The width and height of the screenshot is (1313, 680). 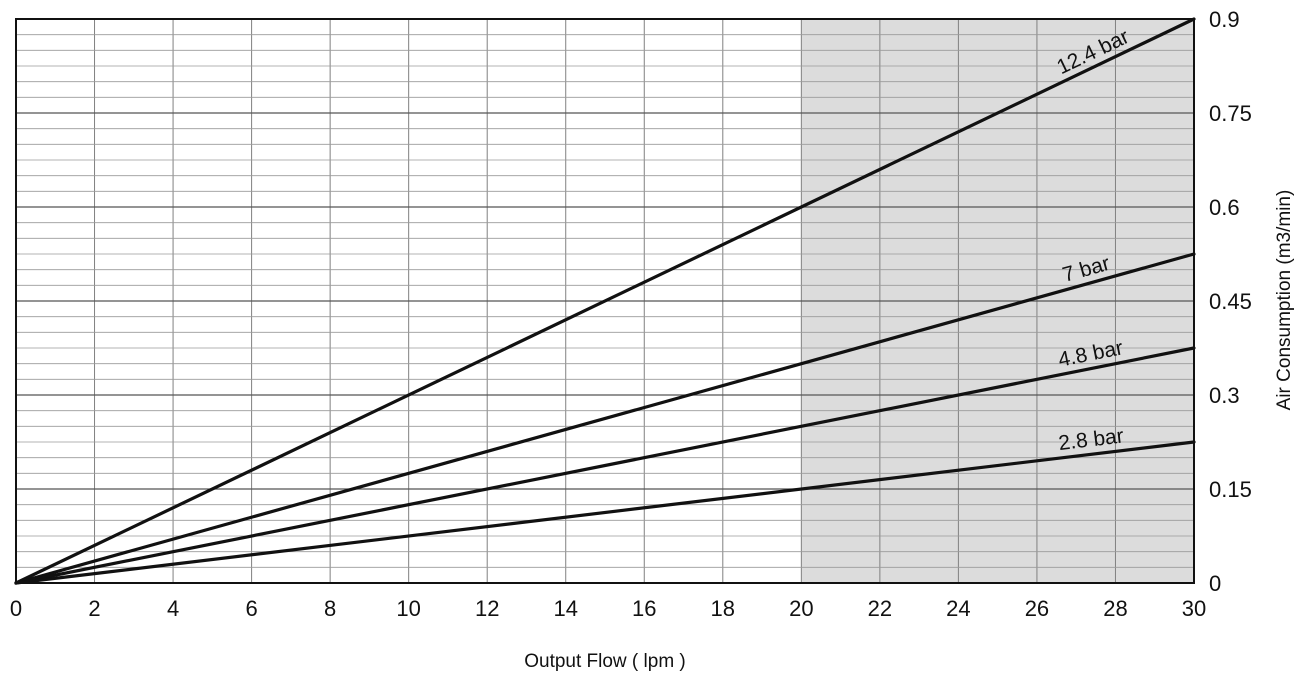 What do you see at coordinates (1230, 489) in the screenshot?
I see `y-tick-label: 0.15` at bounding box center [1230, 489].